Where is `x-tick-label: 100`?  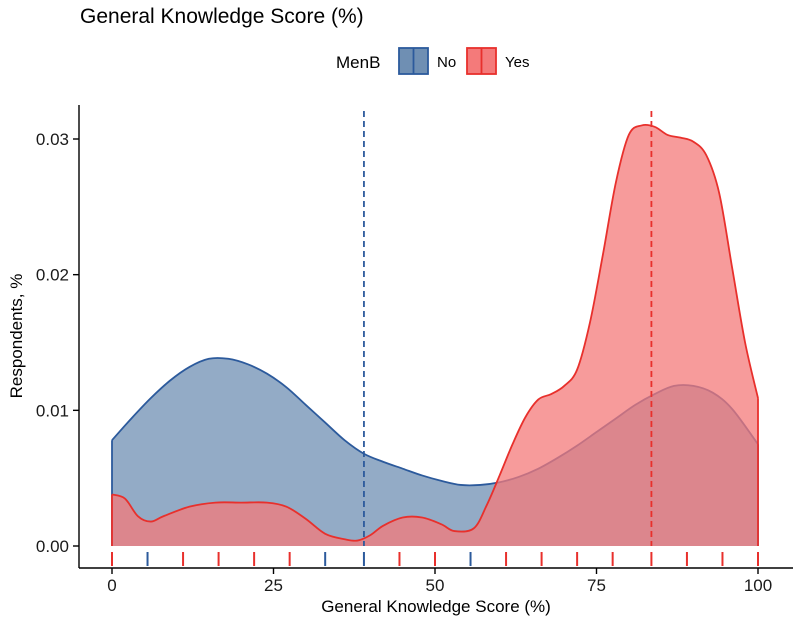 x-tick-label: 100 is located at coordinates (758, 585).